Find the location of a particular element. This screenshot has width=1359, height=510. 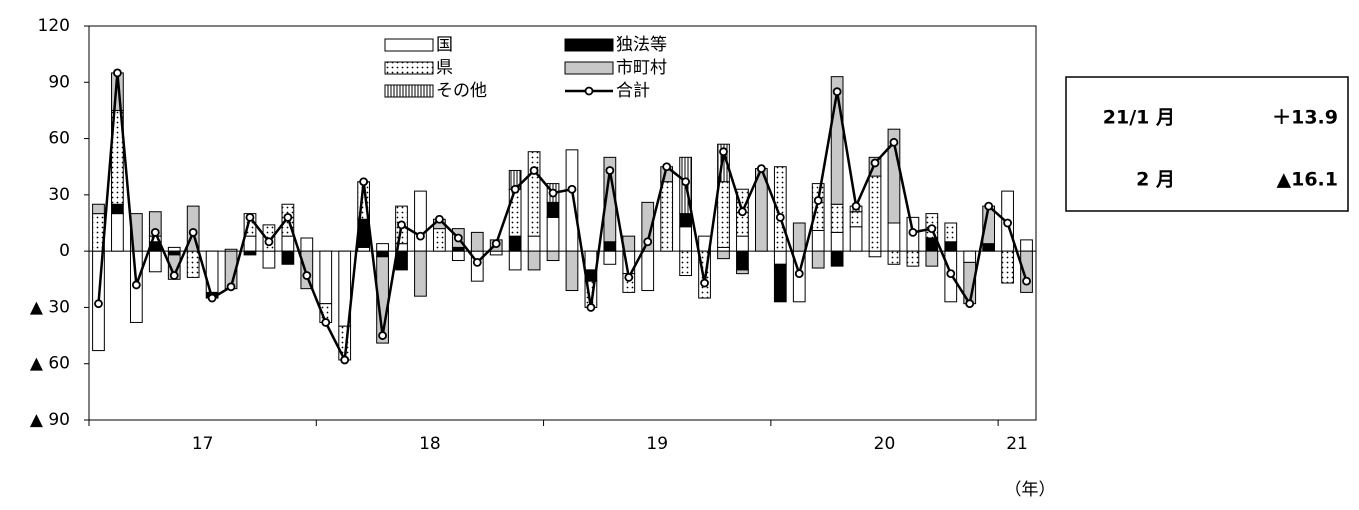

x-group-label: 18 is located at coordinates (430, 444).